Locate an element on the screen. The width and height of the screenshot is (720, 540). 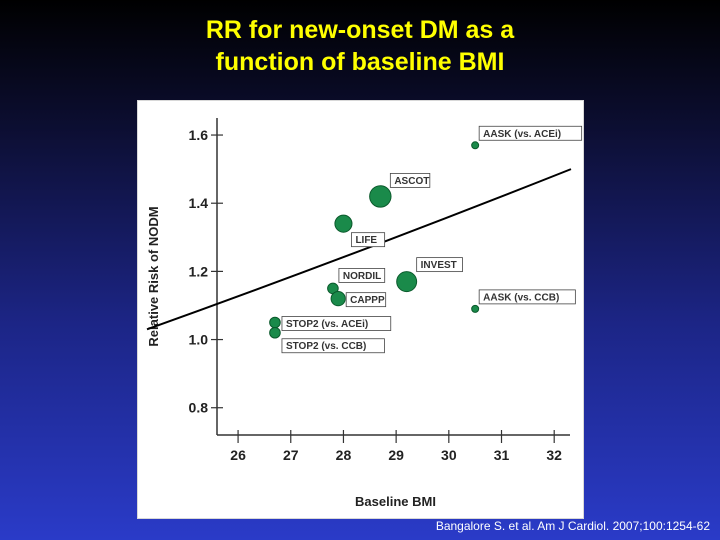
point-label-box-life is located at coordinates (368, 240).